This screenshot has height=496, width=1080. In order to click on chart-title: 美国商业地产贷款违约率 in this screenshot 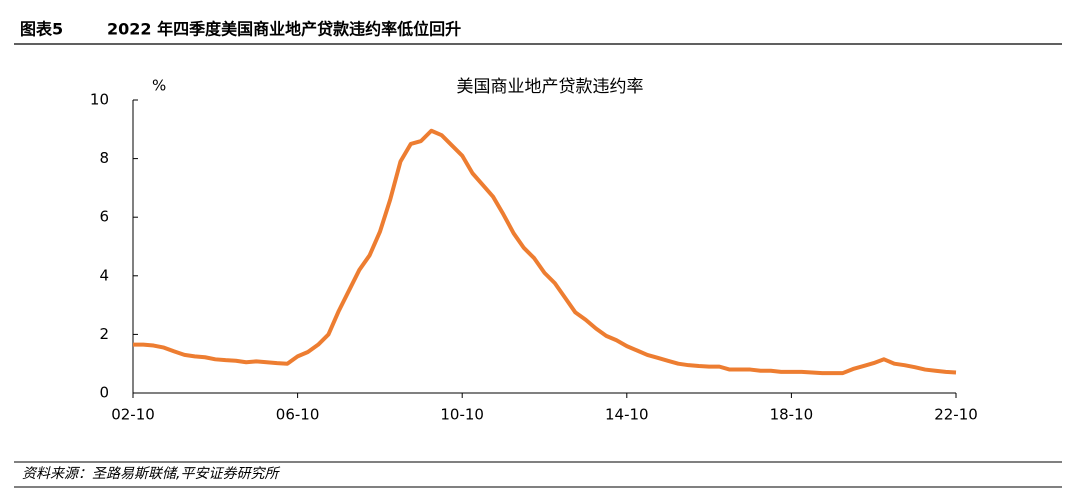, I will do `click(550, 87)`.